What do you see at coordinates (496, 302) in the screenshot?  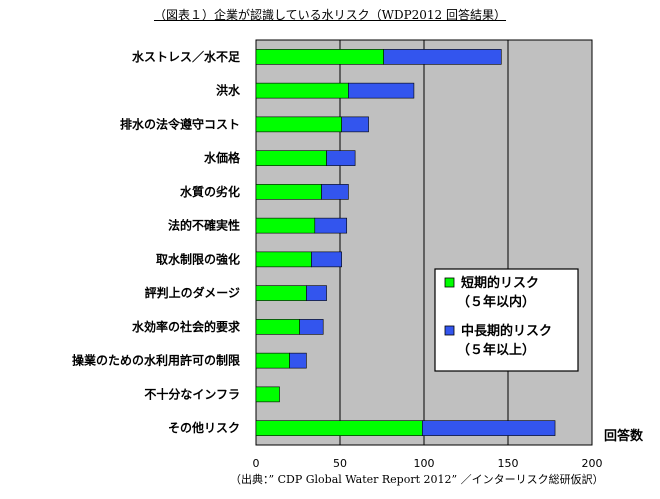 I see `legend-label-sub: （５年以内）` at bounding box center [496, 302].